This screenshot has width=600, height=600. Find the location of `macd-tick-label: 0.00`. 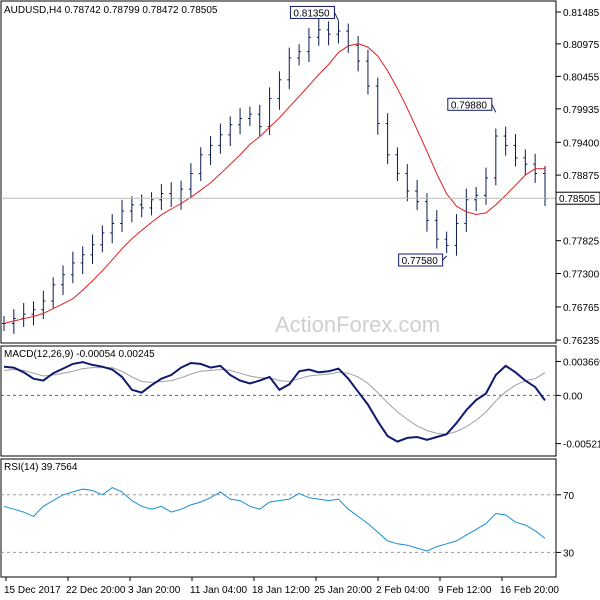

macd-tick-label: 0.00 is located at coordinates (573, 396).